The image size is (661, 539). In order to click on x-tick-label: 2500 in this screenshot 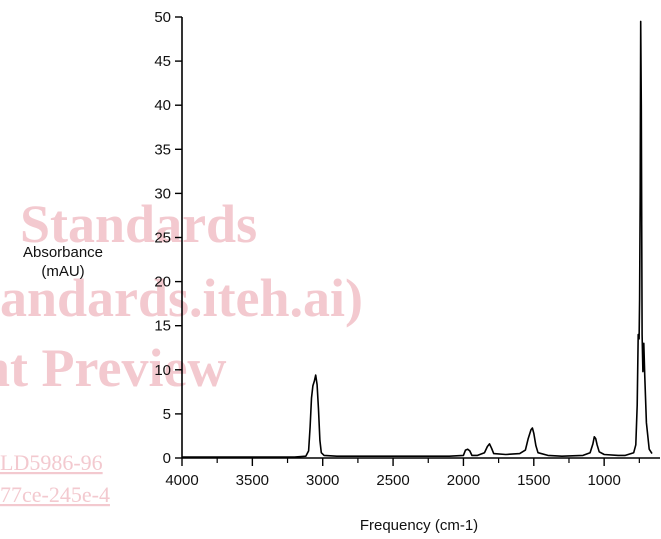, I will do `click(392, 480)`.